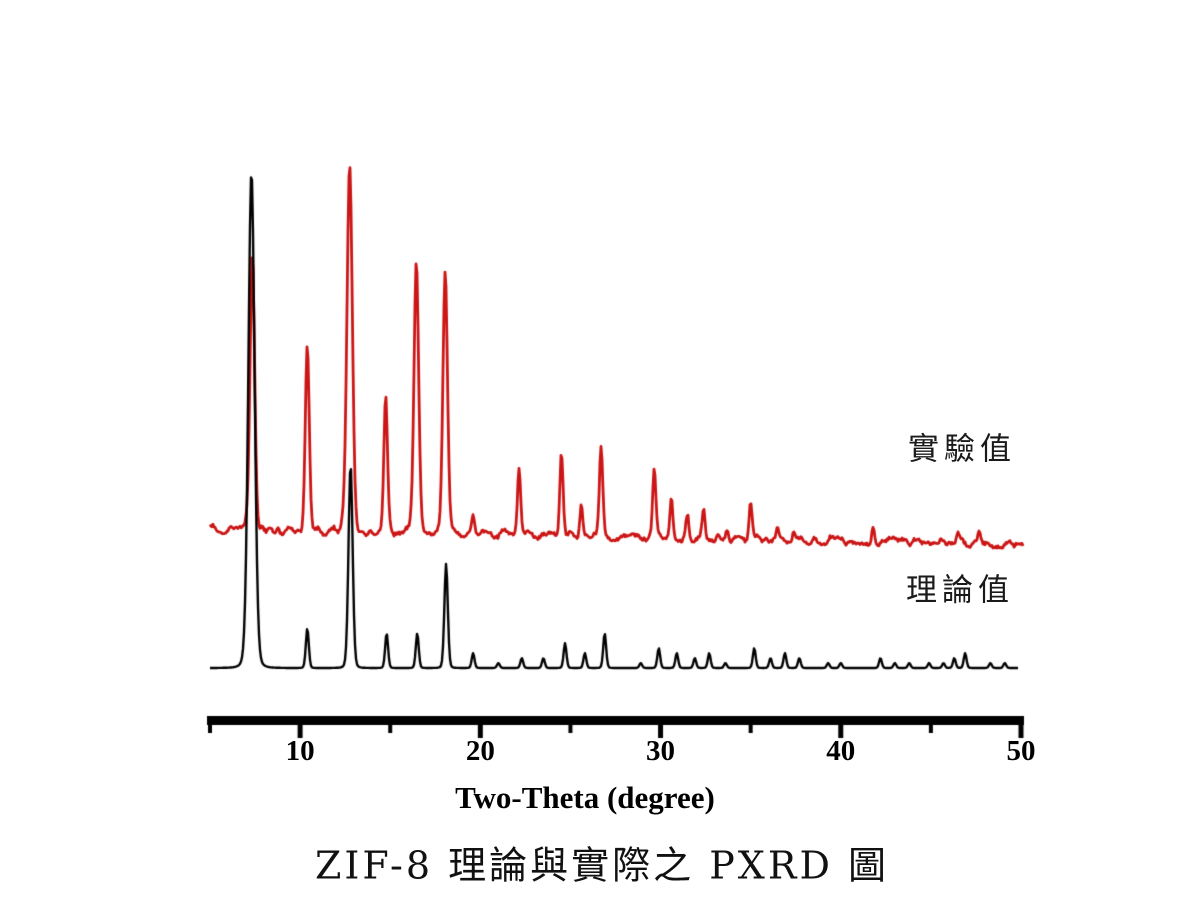  Describe the element at coordinates (841, 751) in the screenshot. I see `x-tick-label: 40` at that location.